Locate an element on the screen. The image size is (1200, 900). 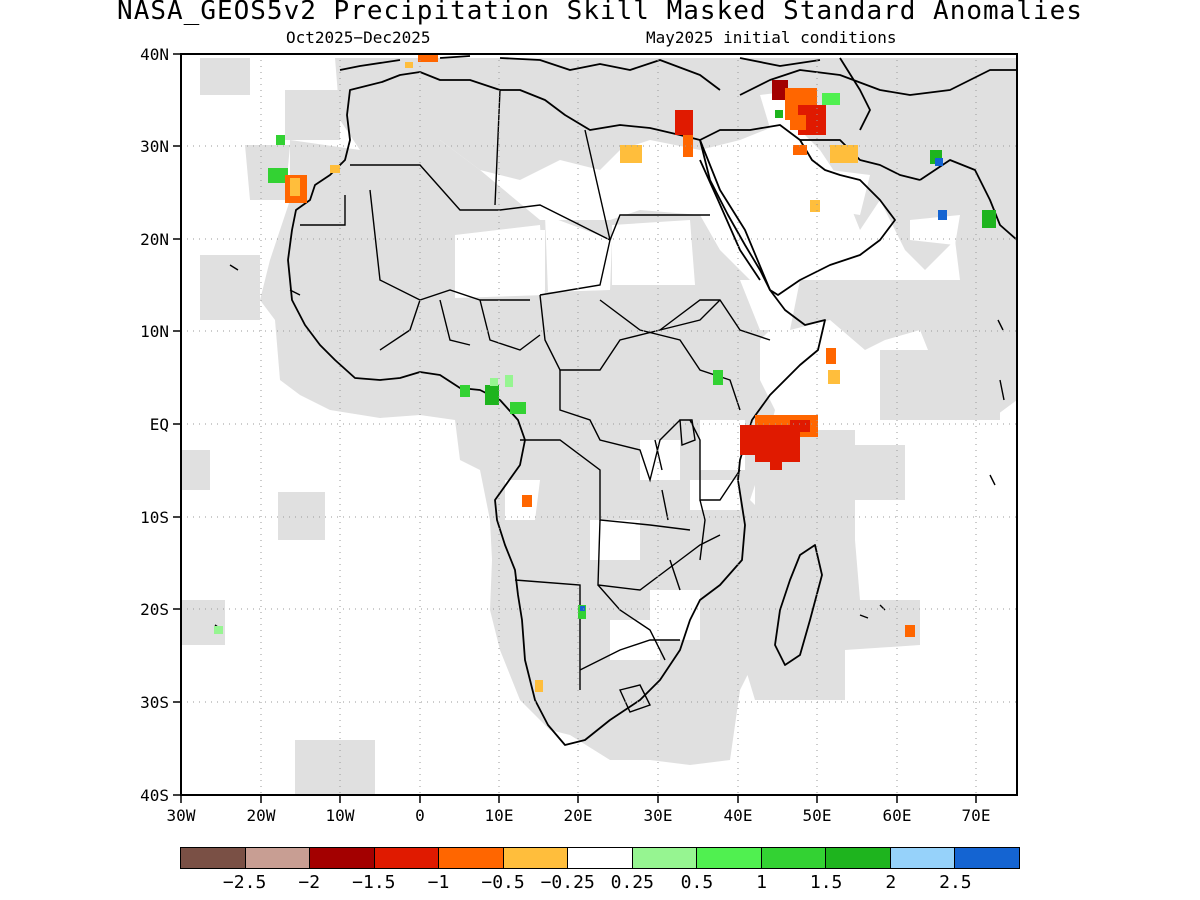
color-scale-label: −1.5 is located at coordinates (374, 882).